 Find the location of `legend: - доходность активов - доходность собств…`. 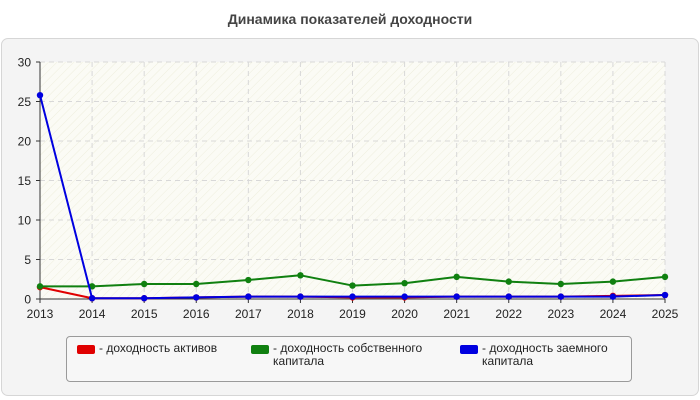

legend: - доходность активов - доходность собств… is located at coordinates (349, 359).